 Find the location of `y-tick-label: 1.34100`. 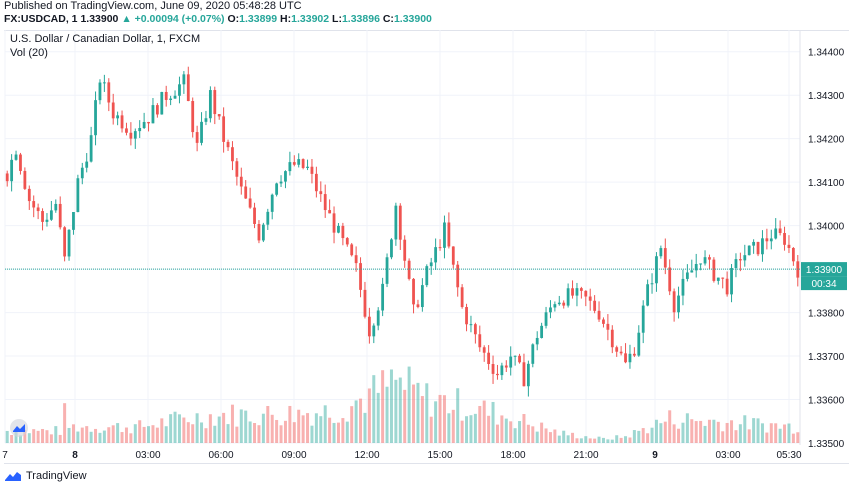

y-tick-label: 1.34100 is located at coordinates (826, 183).